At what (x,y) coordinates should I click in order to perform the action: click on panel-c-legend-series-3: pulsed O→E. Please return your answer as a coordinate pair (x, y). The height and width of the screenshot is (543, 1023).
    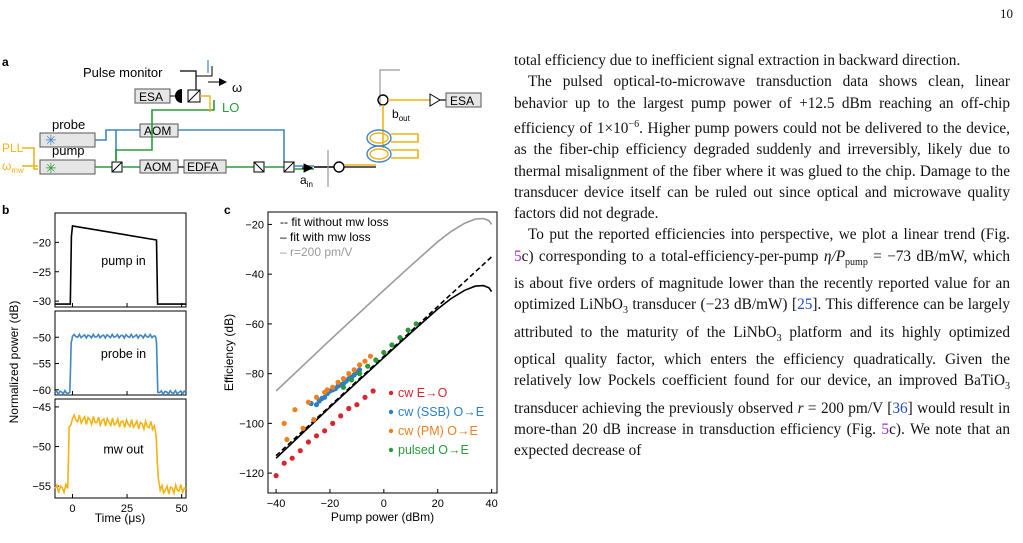
    Looking at the image, I should click on (433, 450).